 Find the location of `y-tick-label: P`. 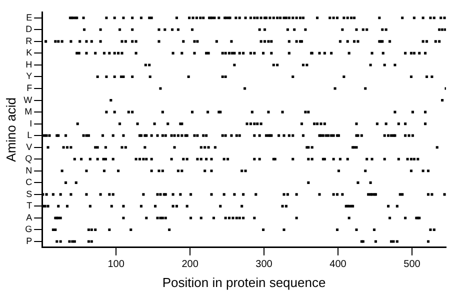

y-tick-label: P is located at coordinates (29, 241).